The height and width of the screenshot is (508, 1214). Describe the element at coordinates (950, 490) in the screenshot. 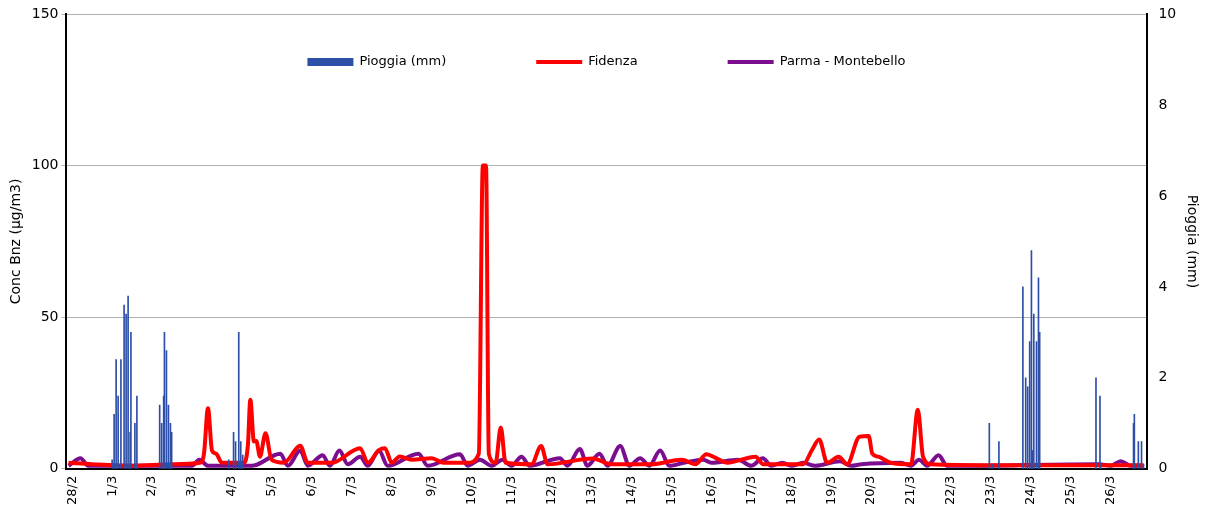

I see `x-tick-label: 22/3` at that location.